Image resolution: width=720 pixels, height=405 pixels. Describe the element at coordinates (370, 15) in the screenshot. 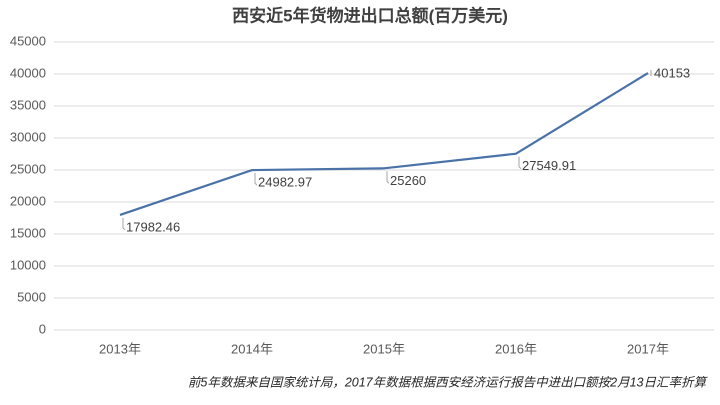

I see `chart-title: 西安近5年货物进出口总额(百万美元)` at that location.